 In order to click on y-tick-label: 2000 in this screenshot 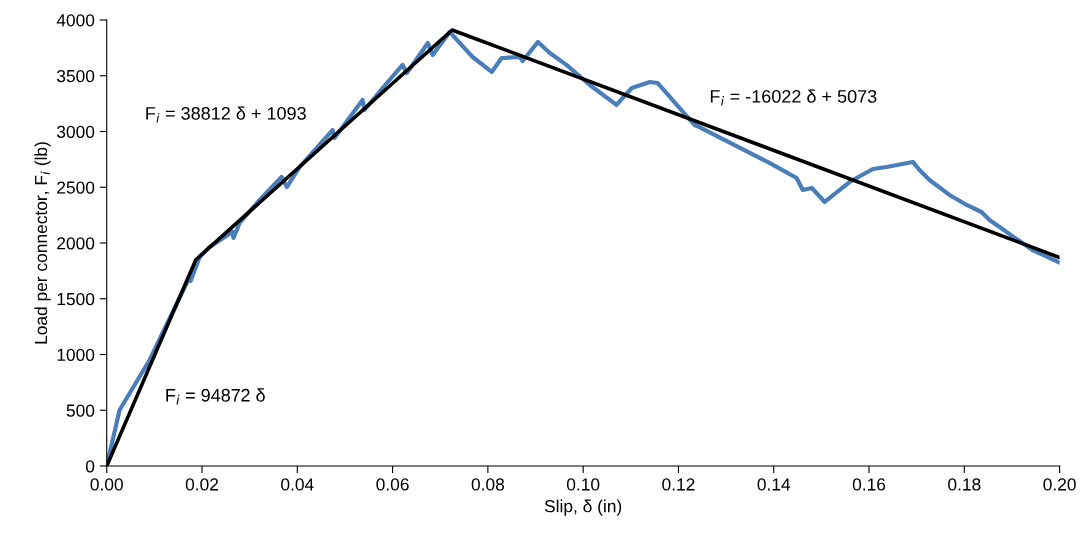, I will do `click(76, 243)`.